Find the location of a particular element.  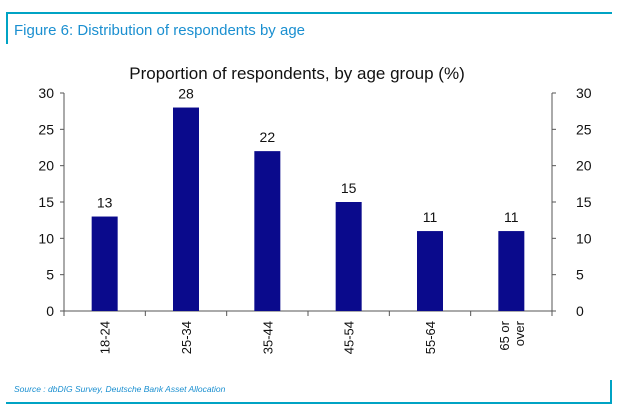

frame-top-rule is located at coordinates (309, 13).